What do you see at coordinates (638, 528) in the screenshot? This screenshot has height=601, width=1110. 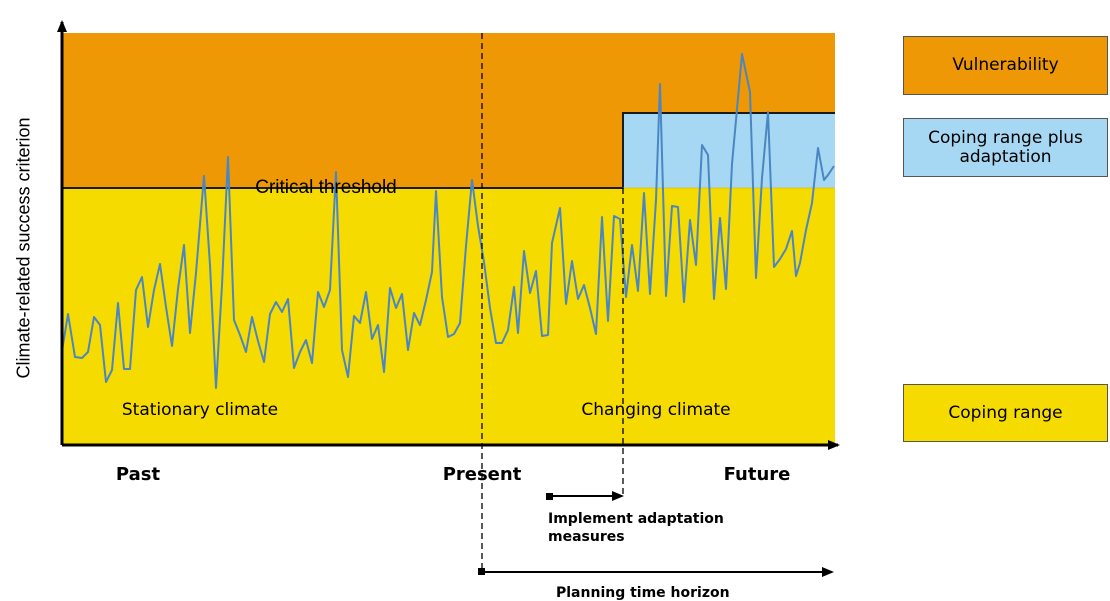 I see `adaptation-arrow-label: Implement adaptation measures` at bounding box center [638, 528].